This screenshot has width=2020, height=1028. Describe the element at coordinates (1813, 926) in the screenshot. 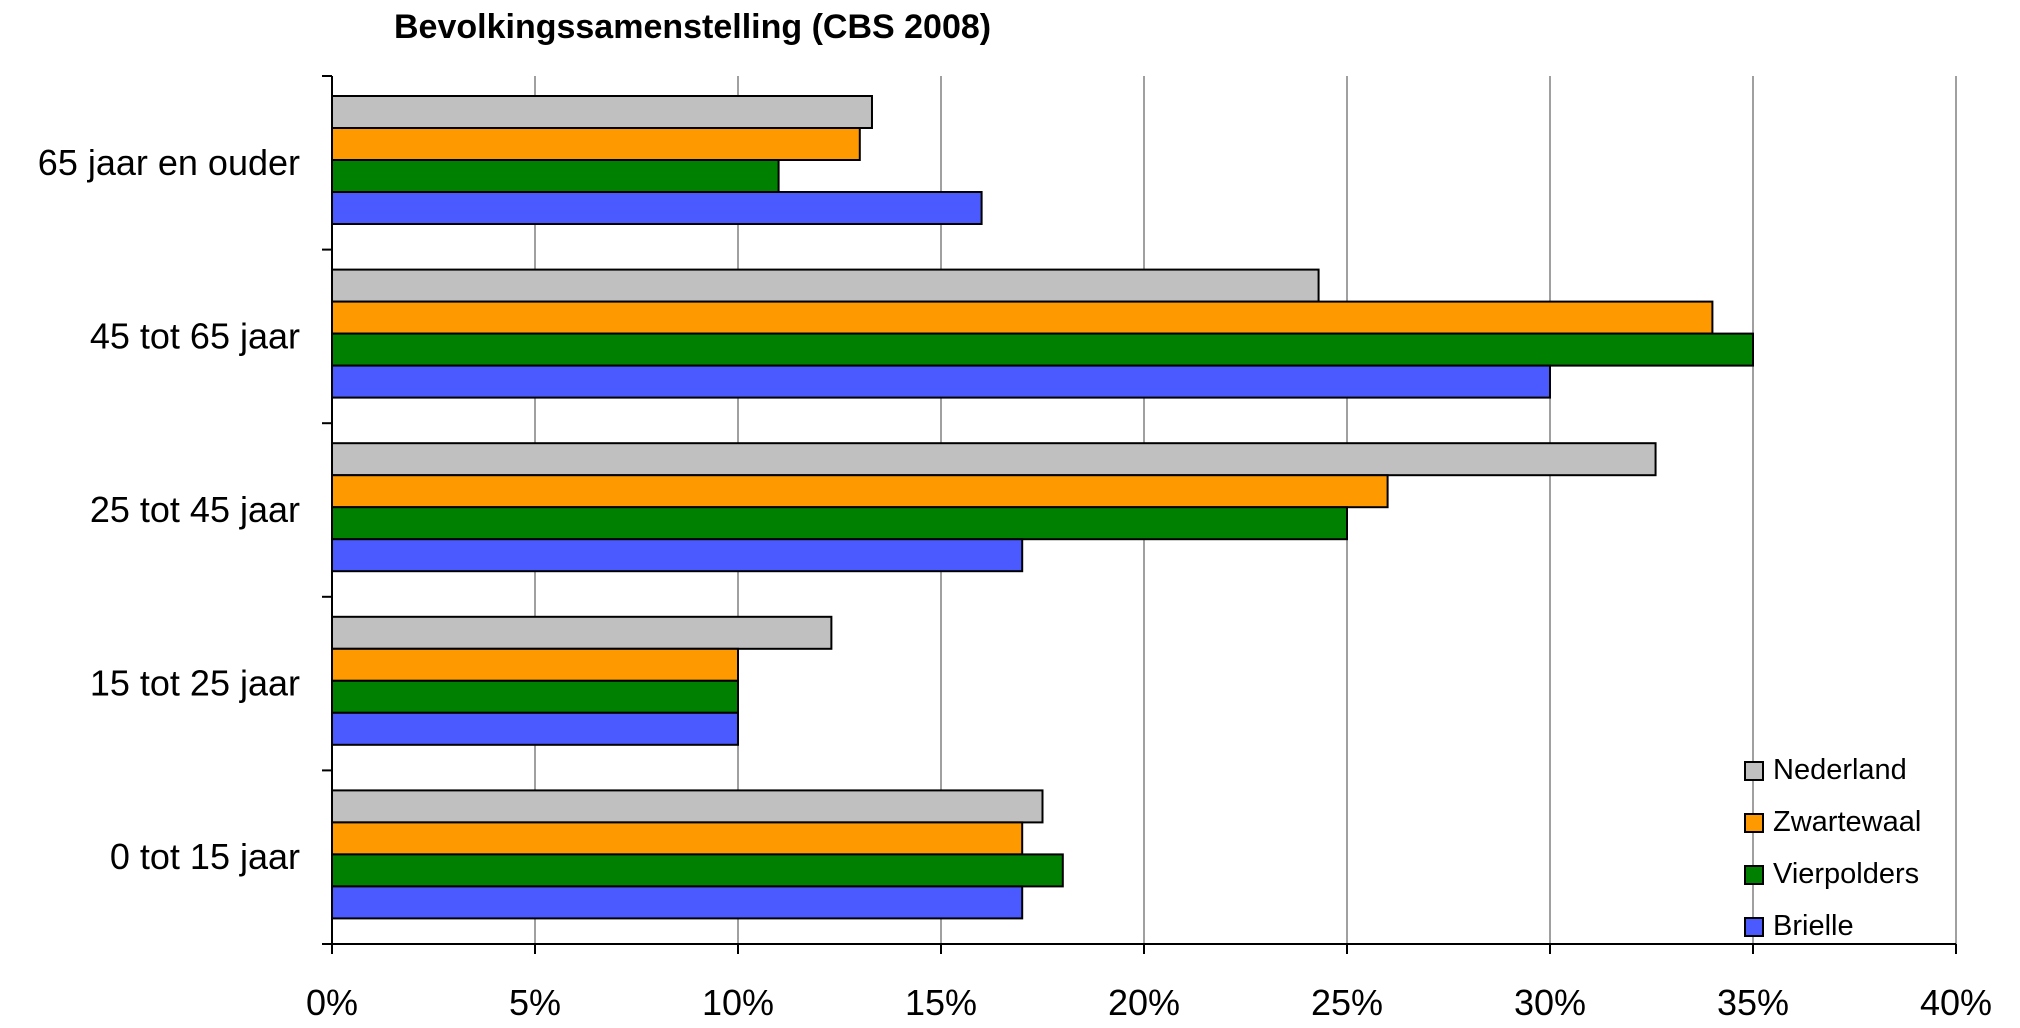

I see `legend-label: Brielle` at that location.